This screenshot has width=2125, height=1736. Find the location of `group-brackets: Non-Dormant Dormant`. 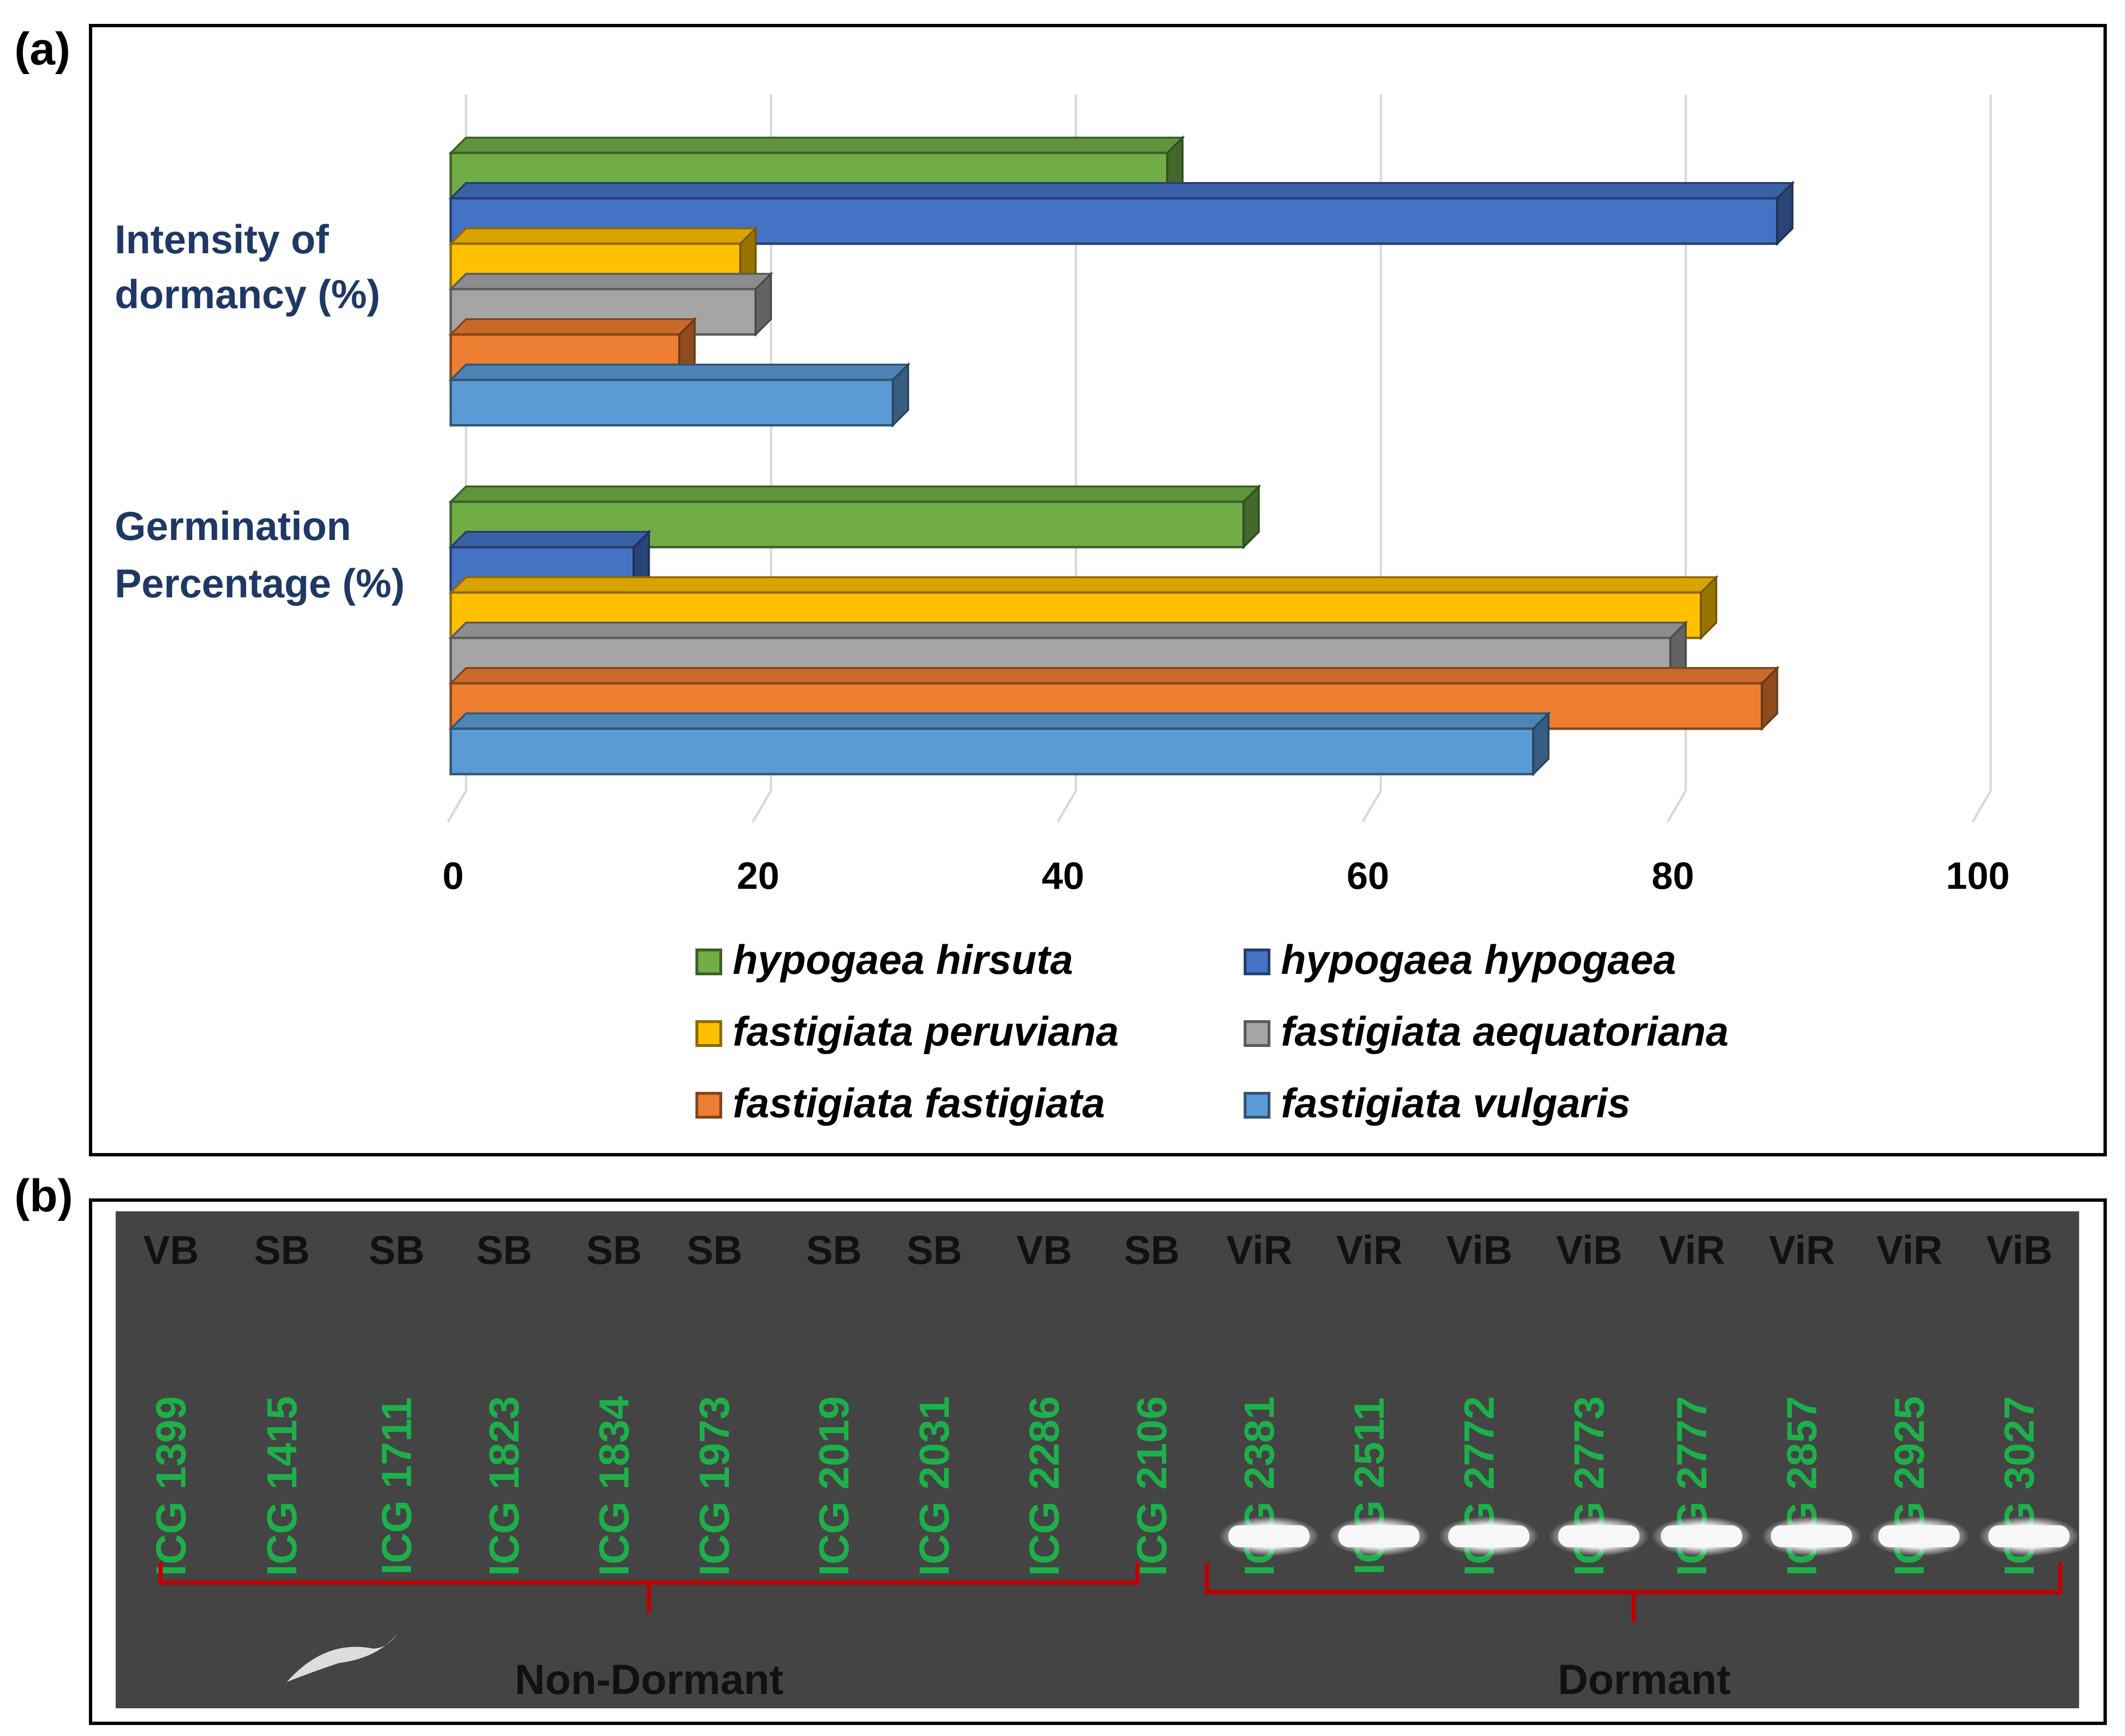

group-brackets: Non-Dormant Dormant is located at coordinates (1110, 1633).